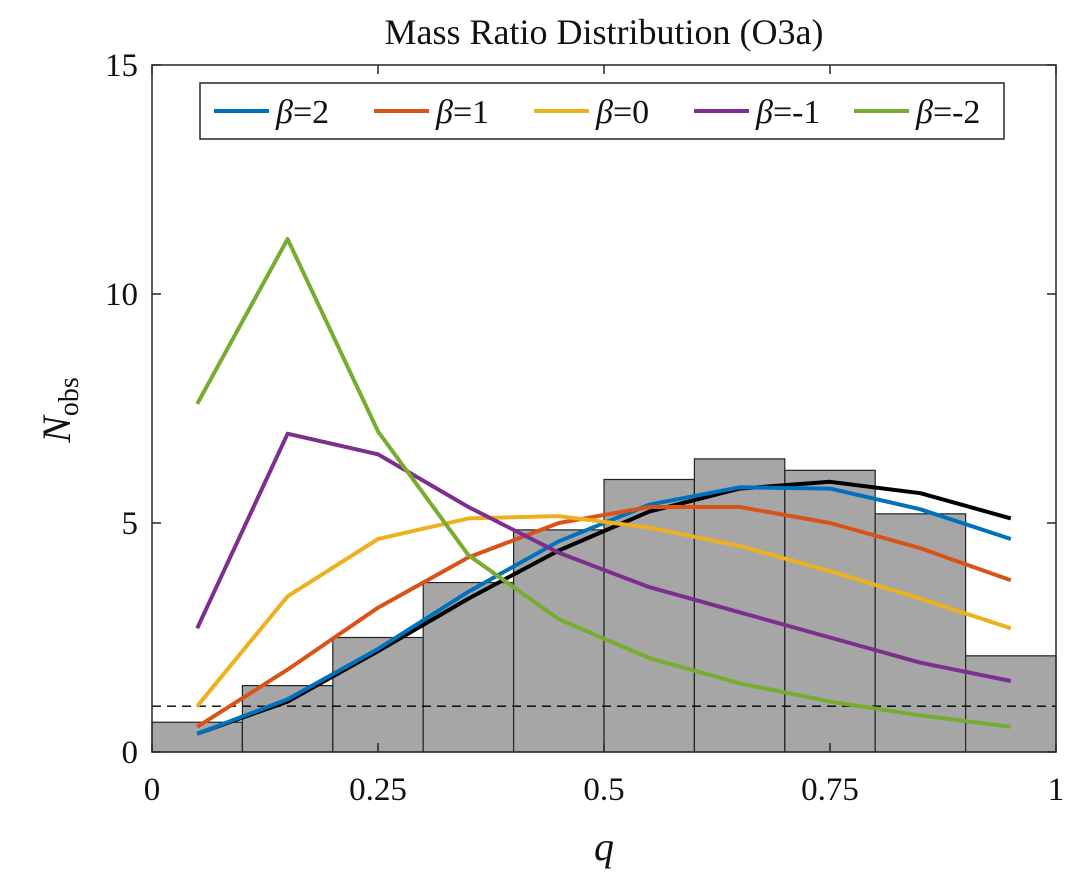  What do you see at coordinates (378, 790) in the screenshot?
I see `x-tick-label: 0.25` at bounding box center [378, 790].